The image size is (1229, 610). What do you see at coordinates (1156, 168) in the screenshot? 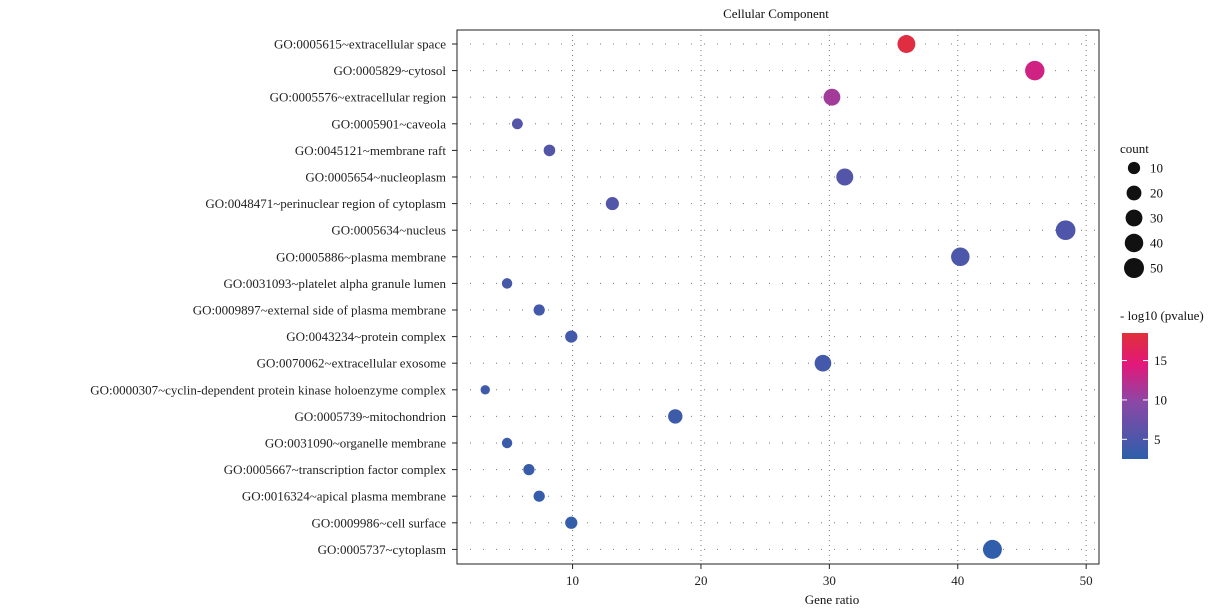
I see `size-legend-label: 10` at bounding box center [1156, 168].